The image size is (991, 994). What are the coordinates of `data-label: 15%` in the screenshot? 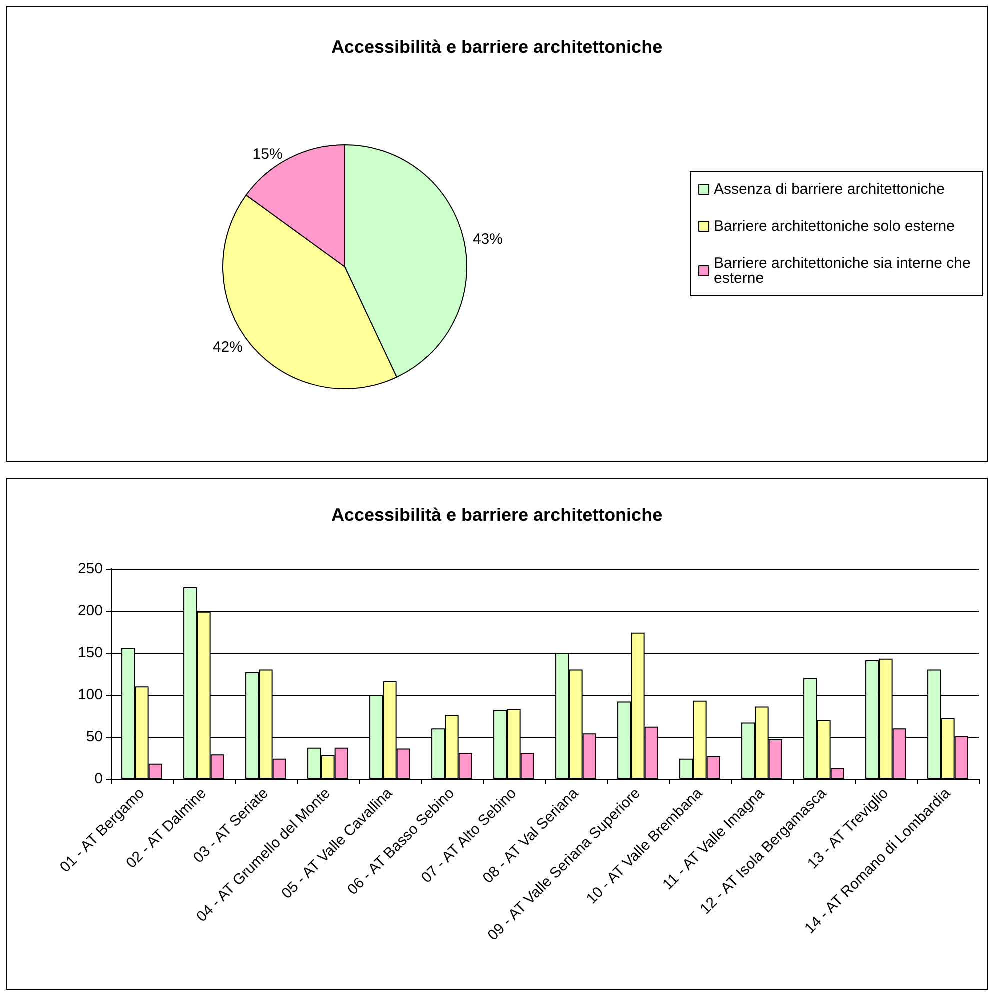 It's located at (267, 155).